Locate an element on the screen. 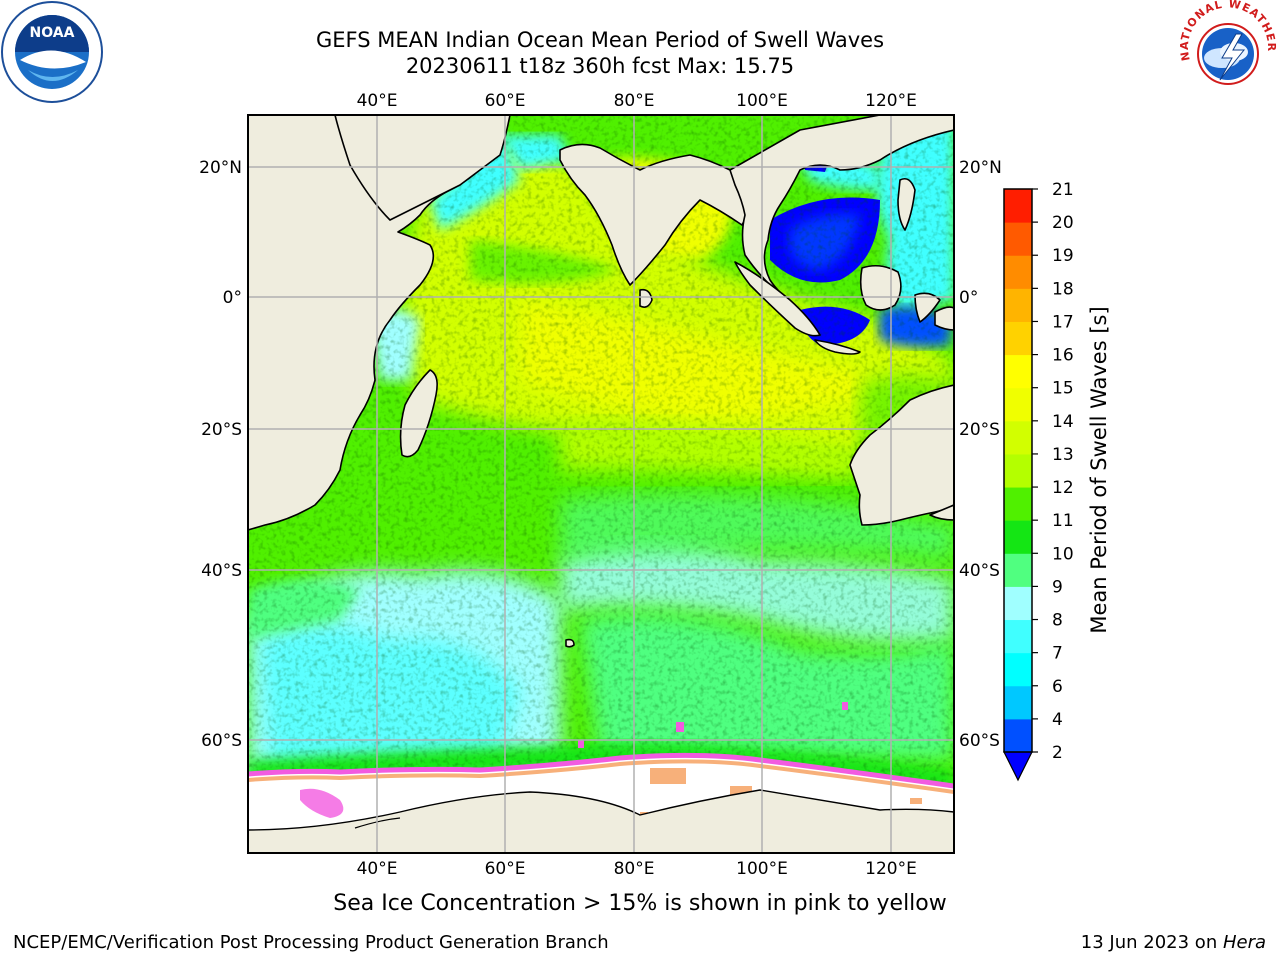 Image resolution: width=1280 pixels, height=960 pixels. colorbar-tick-label: 17 is located at coordinates (1063, 322).